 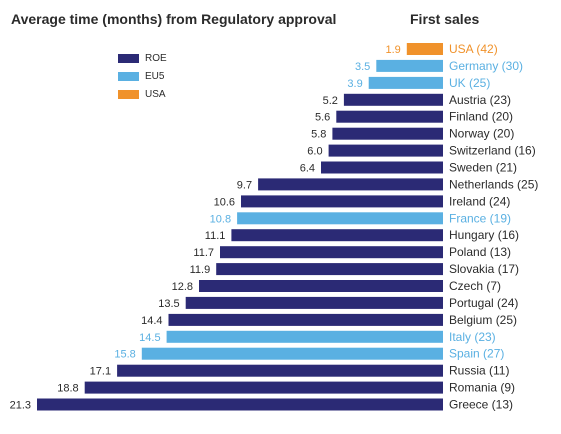 I want to click on category-label-belgium: Belgium (25), so click(x=483, y=320).